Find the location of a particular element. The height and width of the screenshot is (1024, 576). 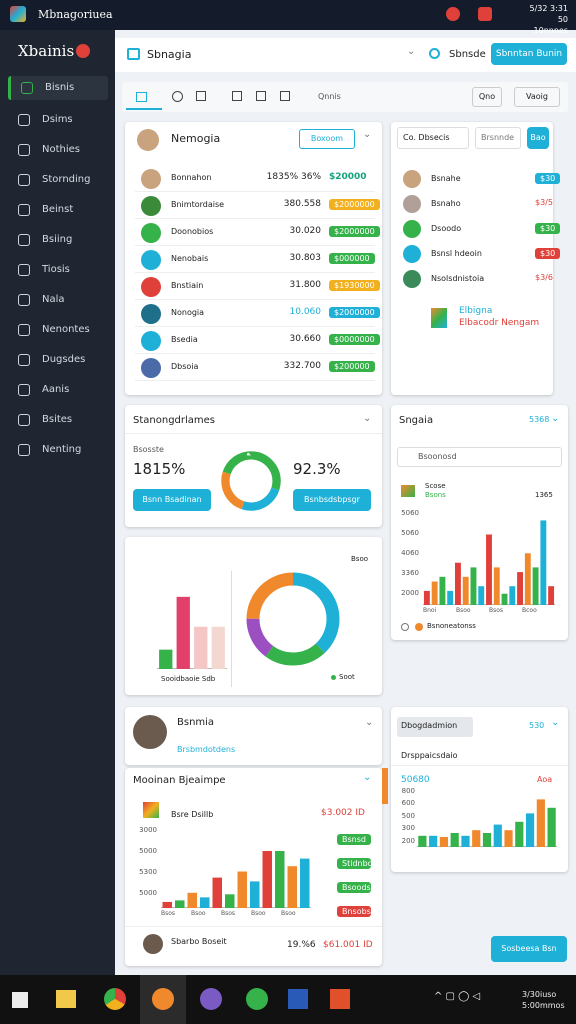

tray-icons: ^ ▢ ◯ ◁ is located at coordinates (457, 996).